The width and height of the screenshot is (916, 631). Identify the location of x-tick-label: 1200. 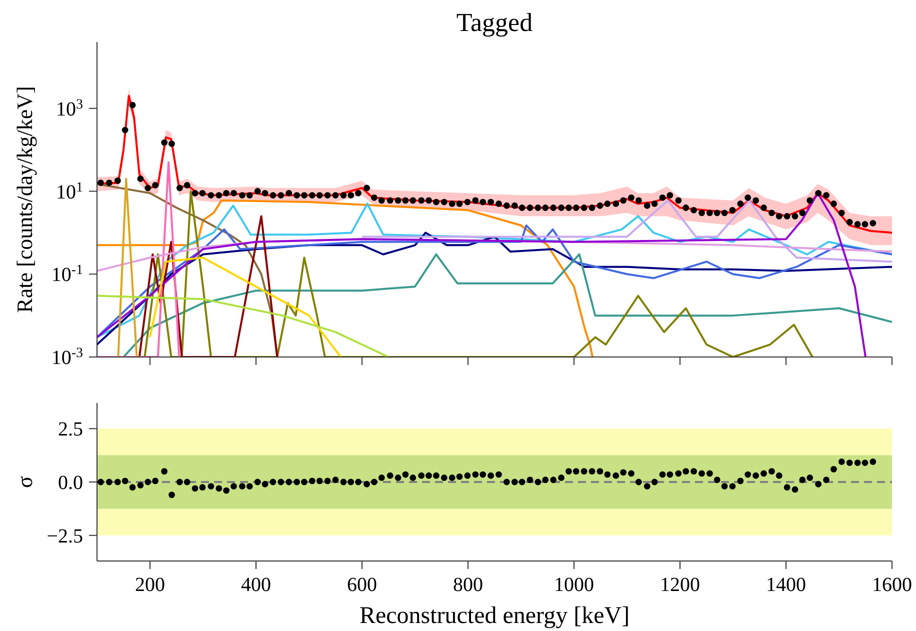
(680, 585).